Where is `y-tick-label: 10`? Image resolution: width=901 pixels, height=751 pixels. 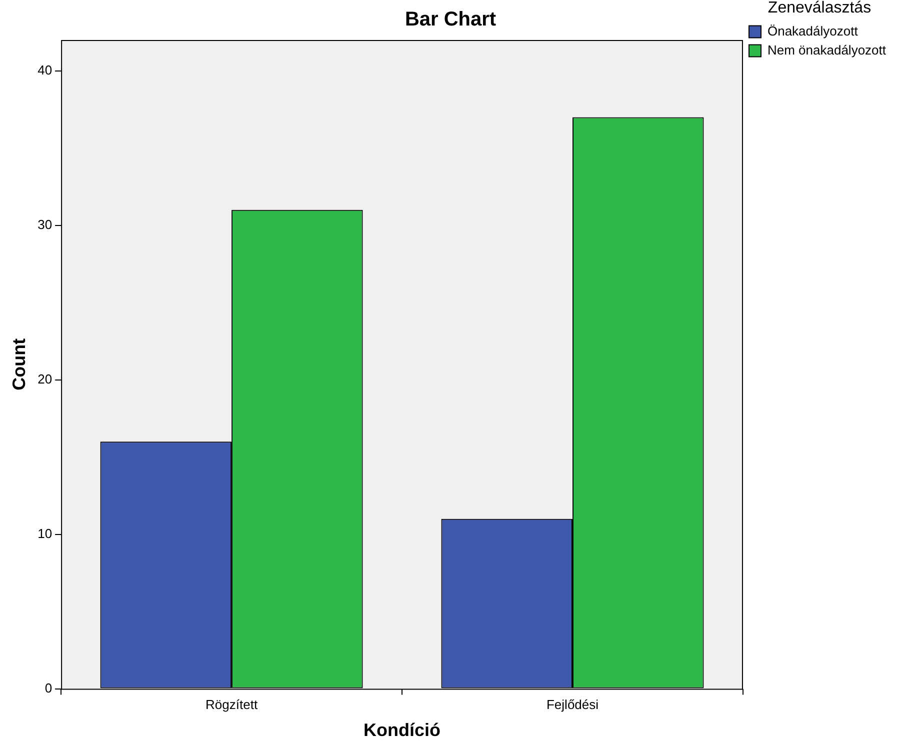 y-tick-label: 10 is located at coordinates (45, 533).